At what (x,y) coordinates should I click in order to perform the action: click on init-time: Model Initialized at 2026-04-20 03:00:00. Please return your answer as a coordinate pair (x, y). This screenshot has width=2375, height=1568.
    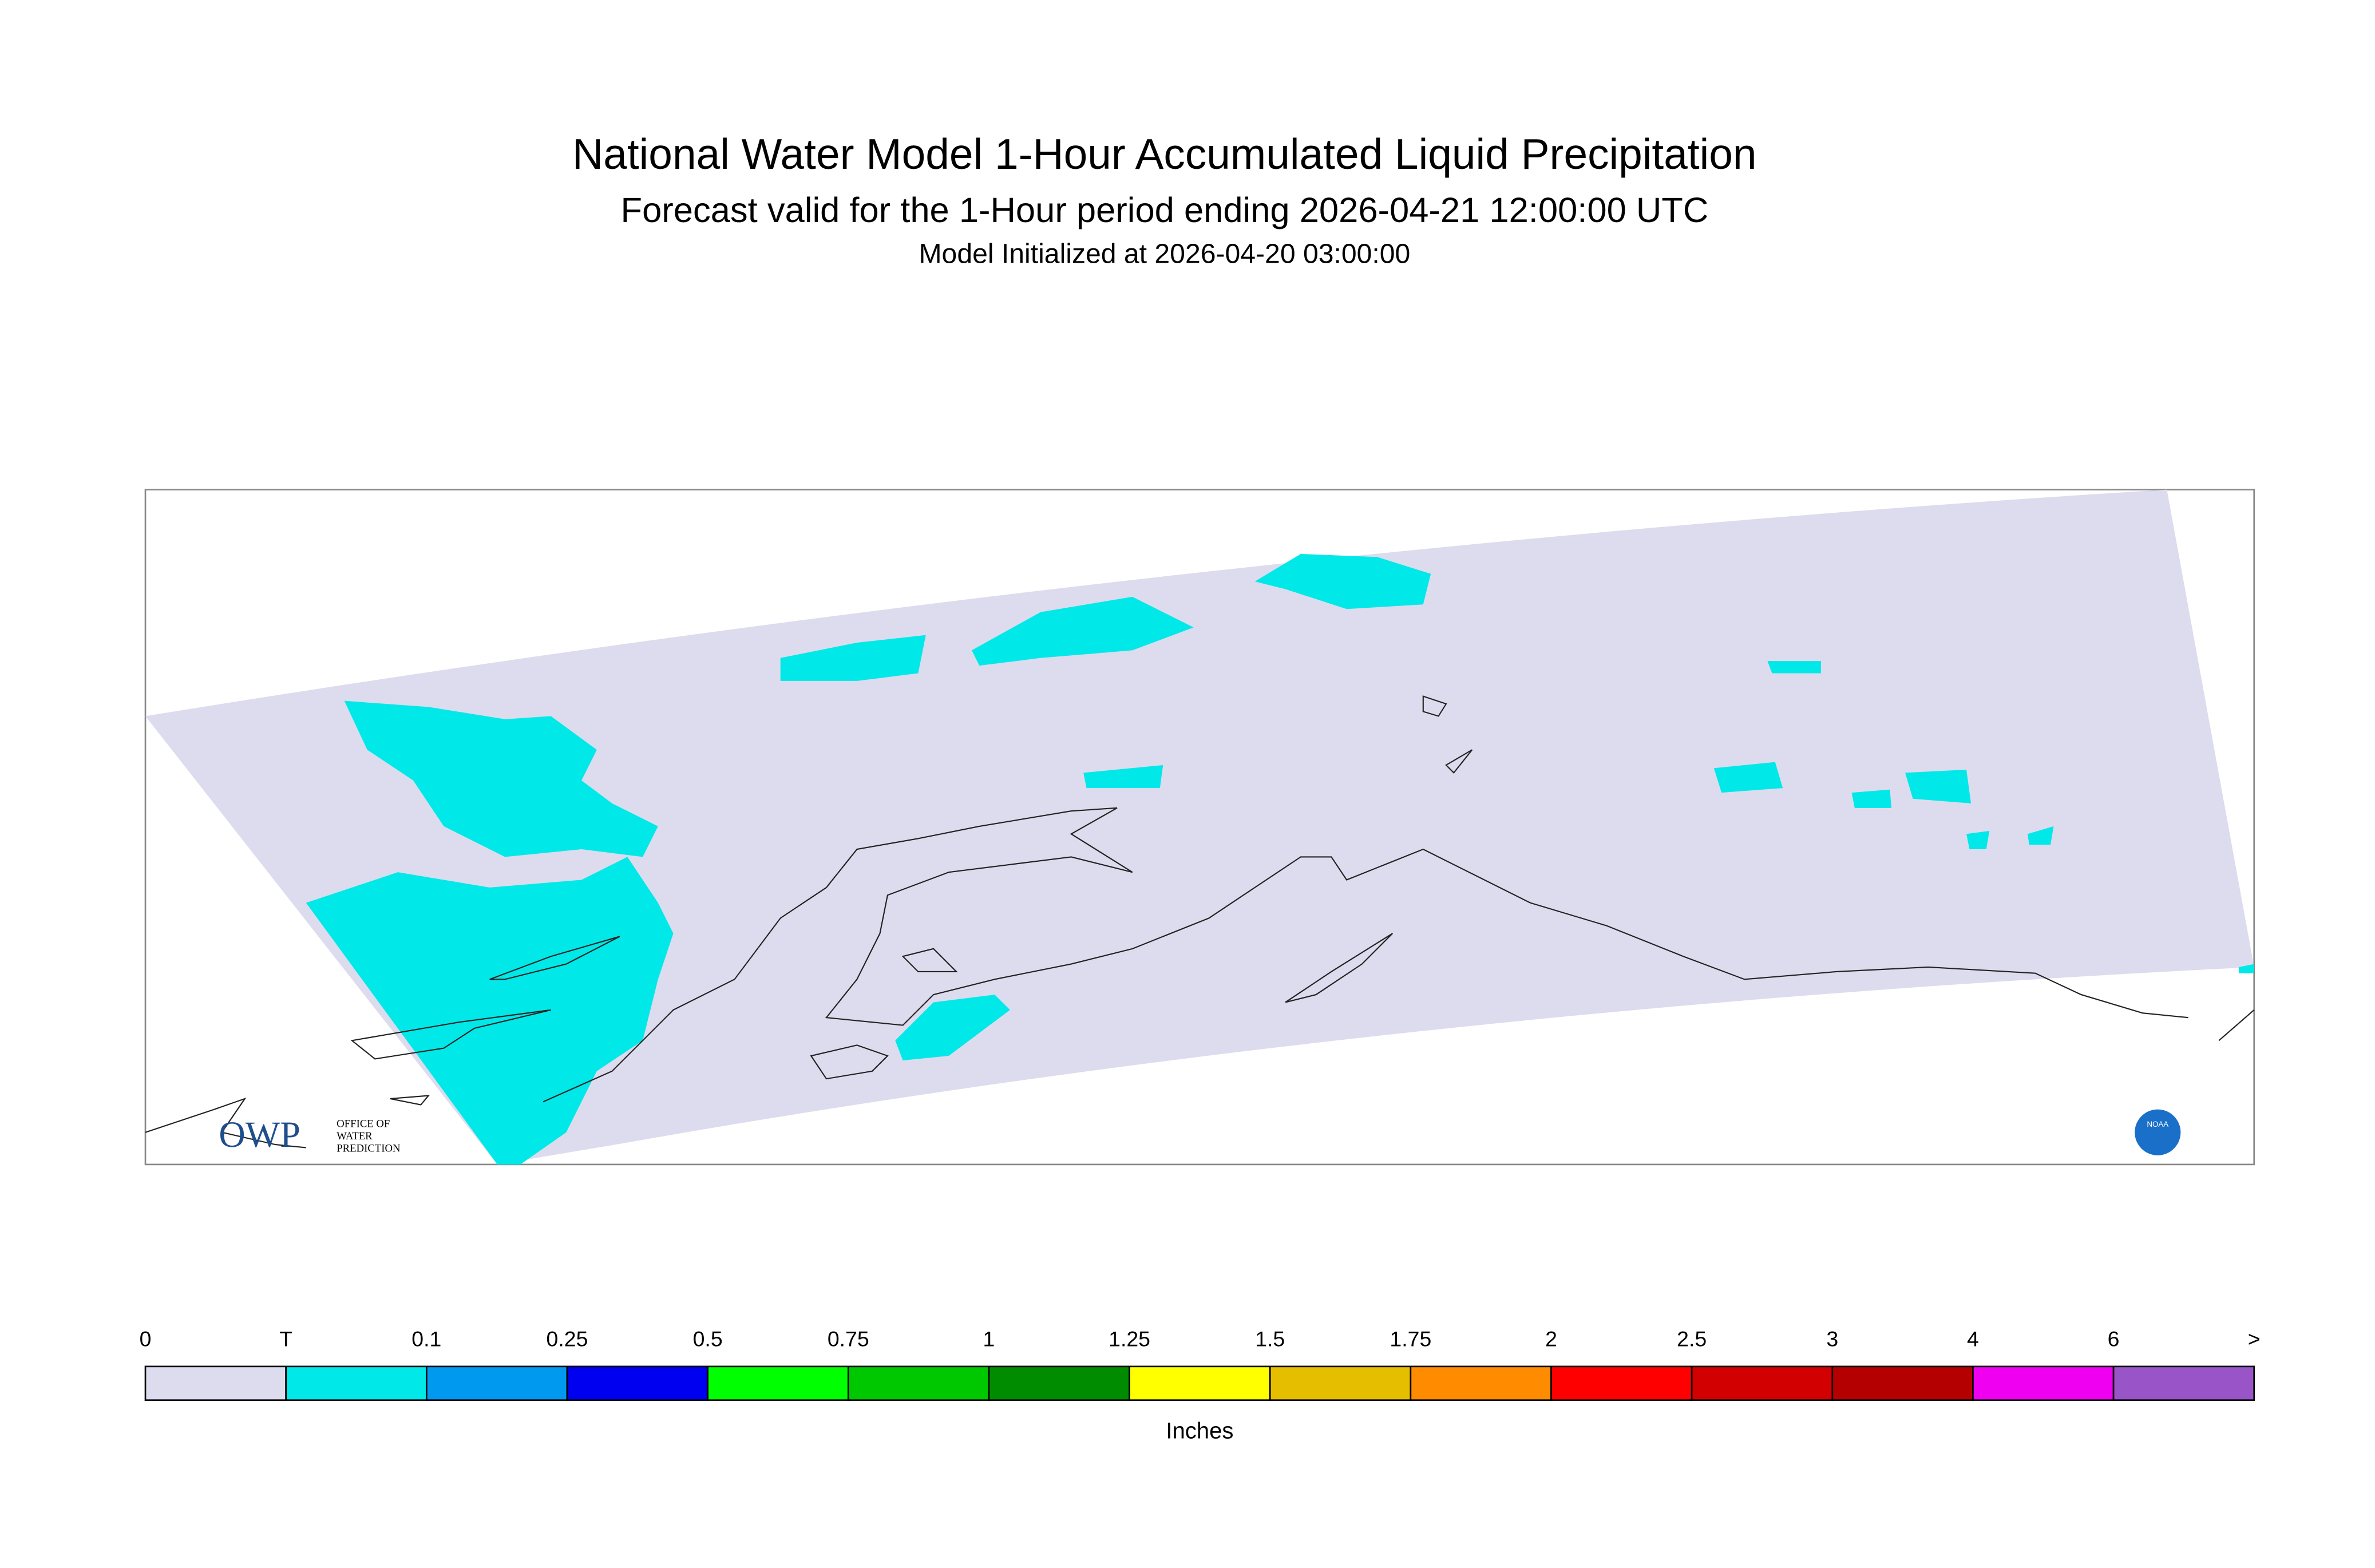
    Looking at the image, I should click on (1164, 253).